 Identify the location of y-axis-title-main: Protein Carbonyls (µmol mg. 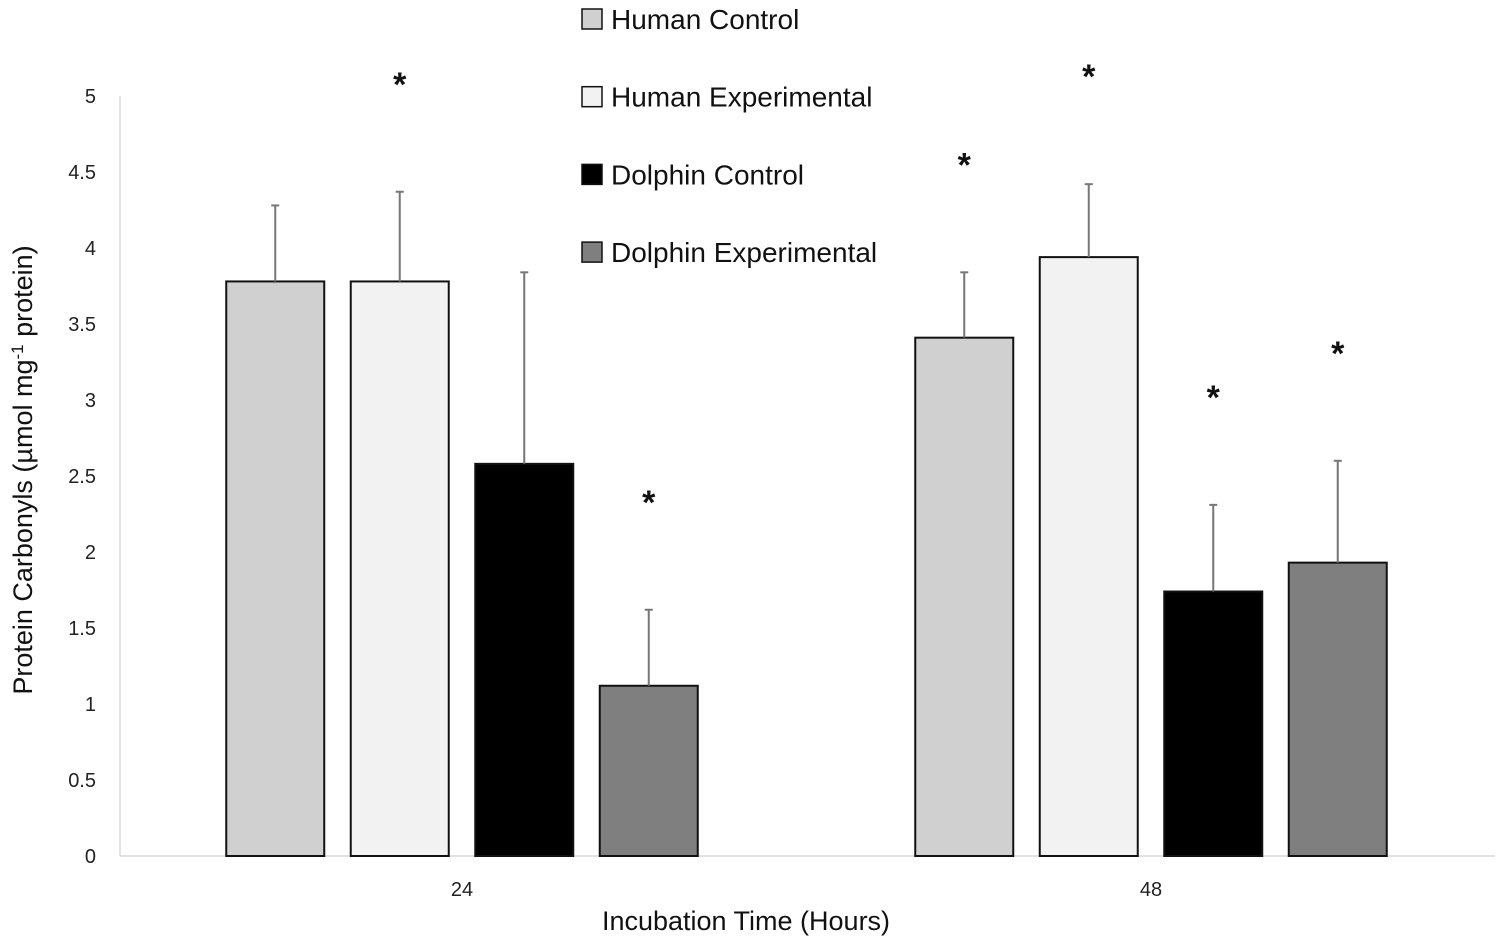
(23, 527).